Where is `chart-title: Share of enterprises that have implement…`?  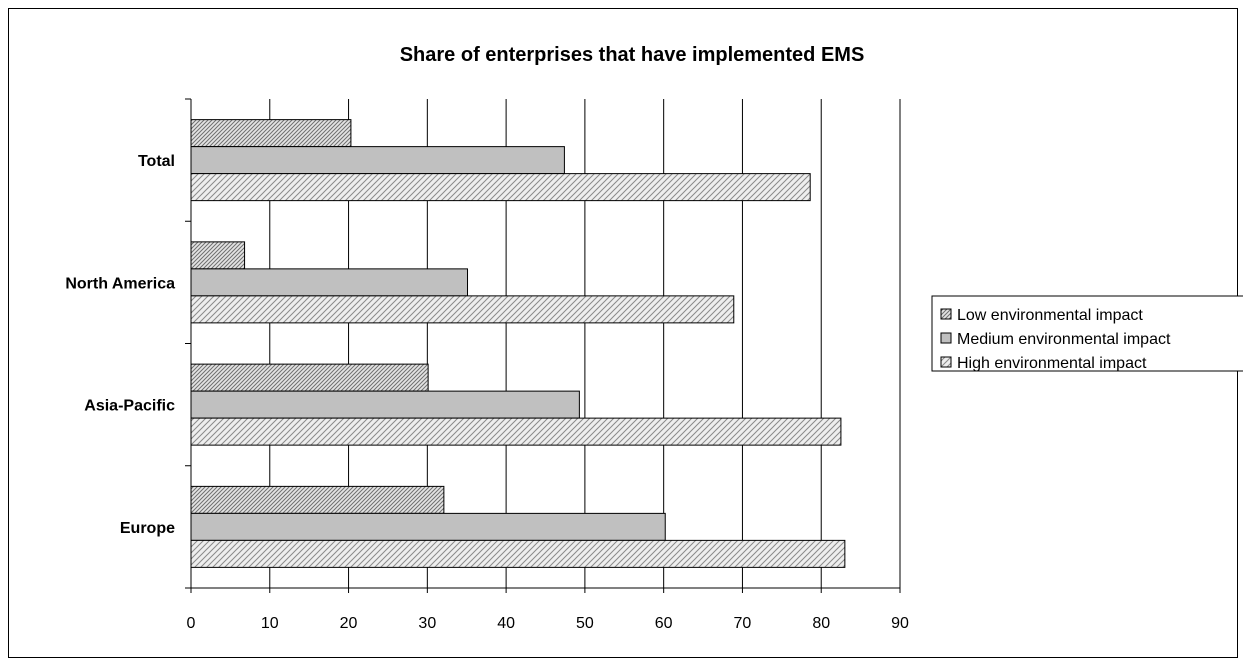 chart-title: Share of enterprises that have implement… is located at coordinates (632, 55).